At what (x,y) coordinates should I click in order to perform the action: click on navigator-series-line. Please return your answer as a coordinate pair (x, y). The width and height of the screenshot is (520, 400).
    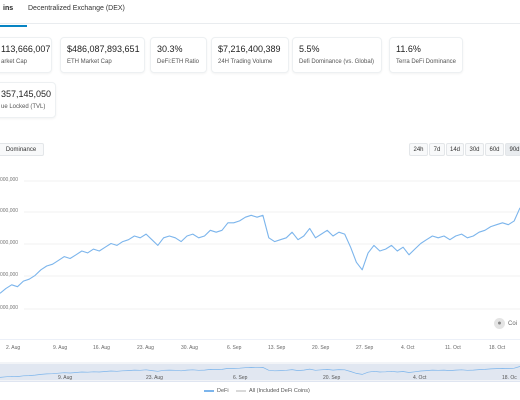
    Looking at the image, I should click on (260, 372).